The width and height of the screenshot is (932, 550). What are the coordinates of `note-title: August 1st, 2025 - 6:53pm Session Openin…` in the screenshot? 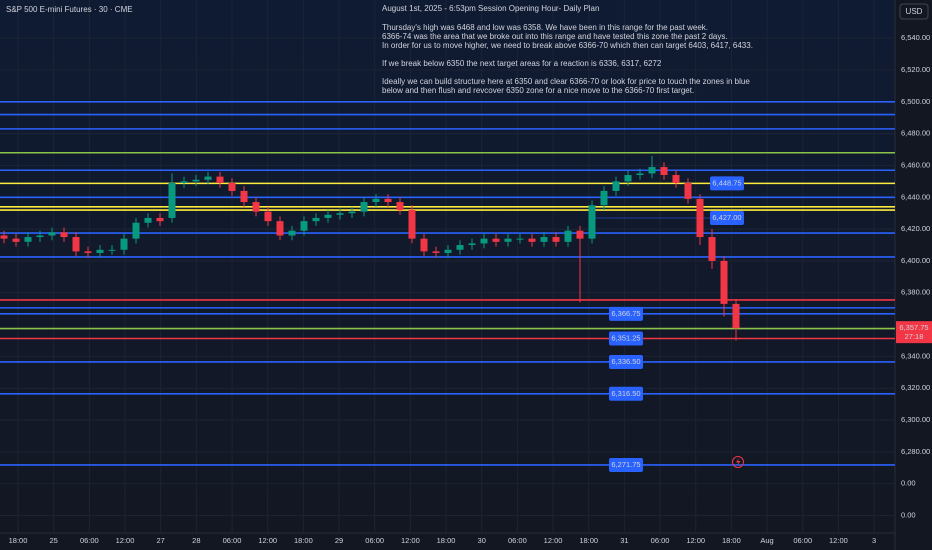 It's located at (490, 8).